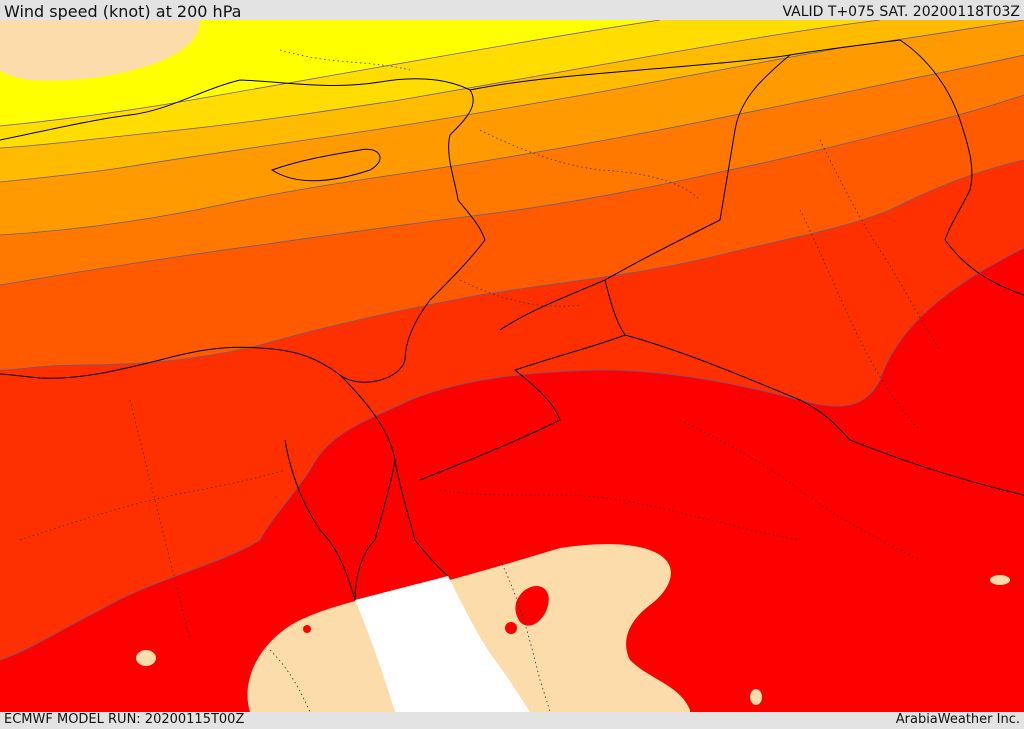 The width and height of the screenshot is (1024, 729). I want to click on map-title: Wind speed (knot) at 200 hPa, so click(123, 11).